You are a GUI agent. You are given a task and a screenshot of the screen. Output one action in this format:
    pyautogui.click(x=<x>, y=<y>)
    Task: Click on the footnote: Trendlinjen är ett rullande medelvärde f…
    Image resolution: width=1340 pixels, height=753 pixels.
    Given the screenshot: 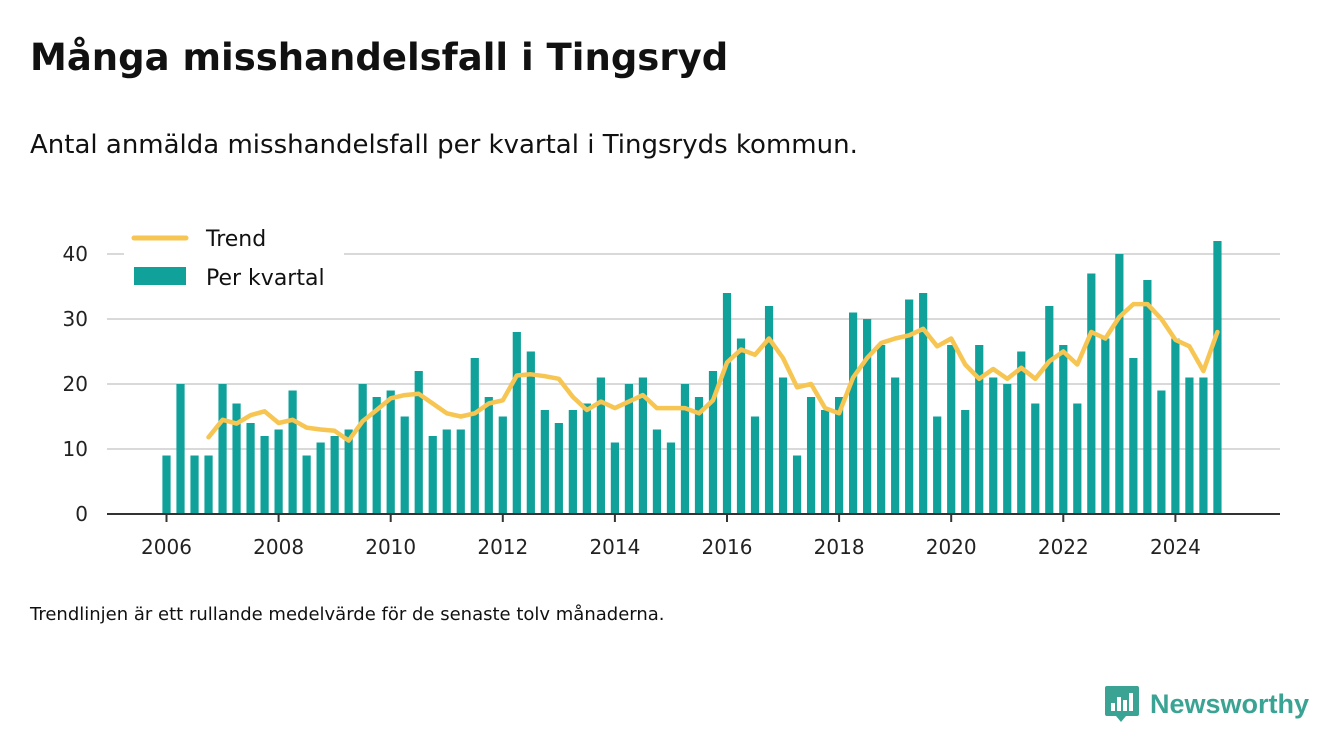 What is the action you would take?
    pyautogui.click(x=347, y=614)
    